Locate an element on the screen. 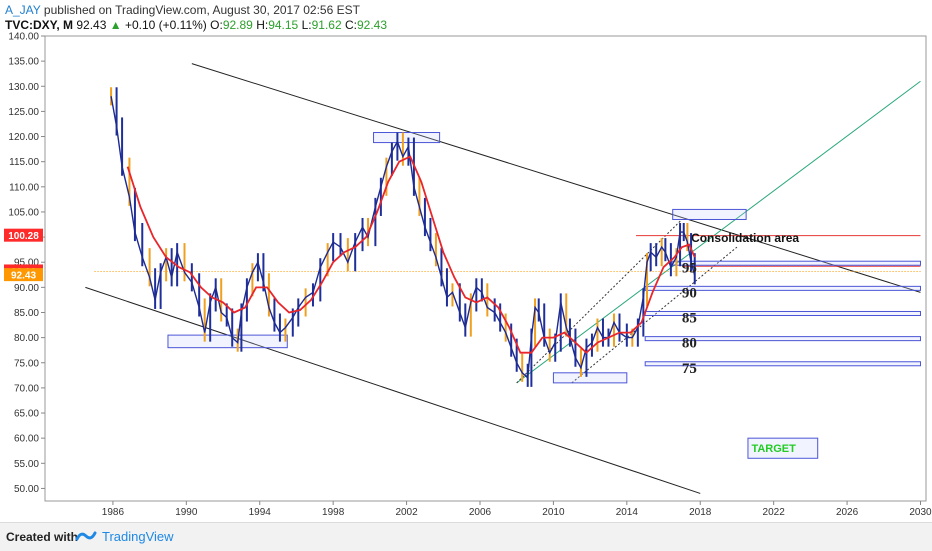  x-tick-label: 1986 is located at coordinates (113, 512).